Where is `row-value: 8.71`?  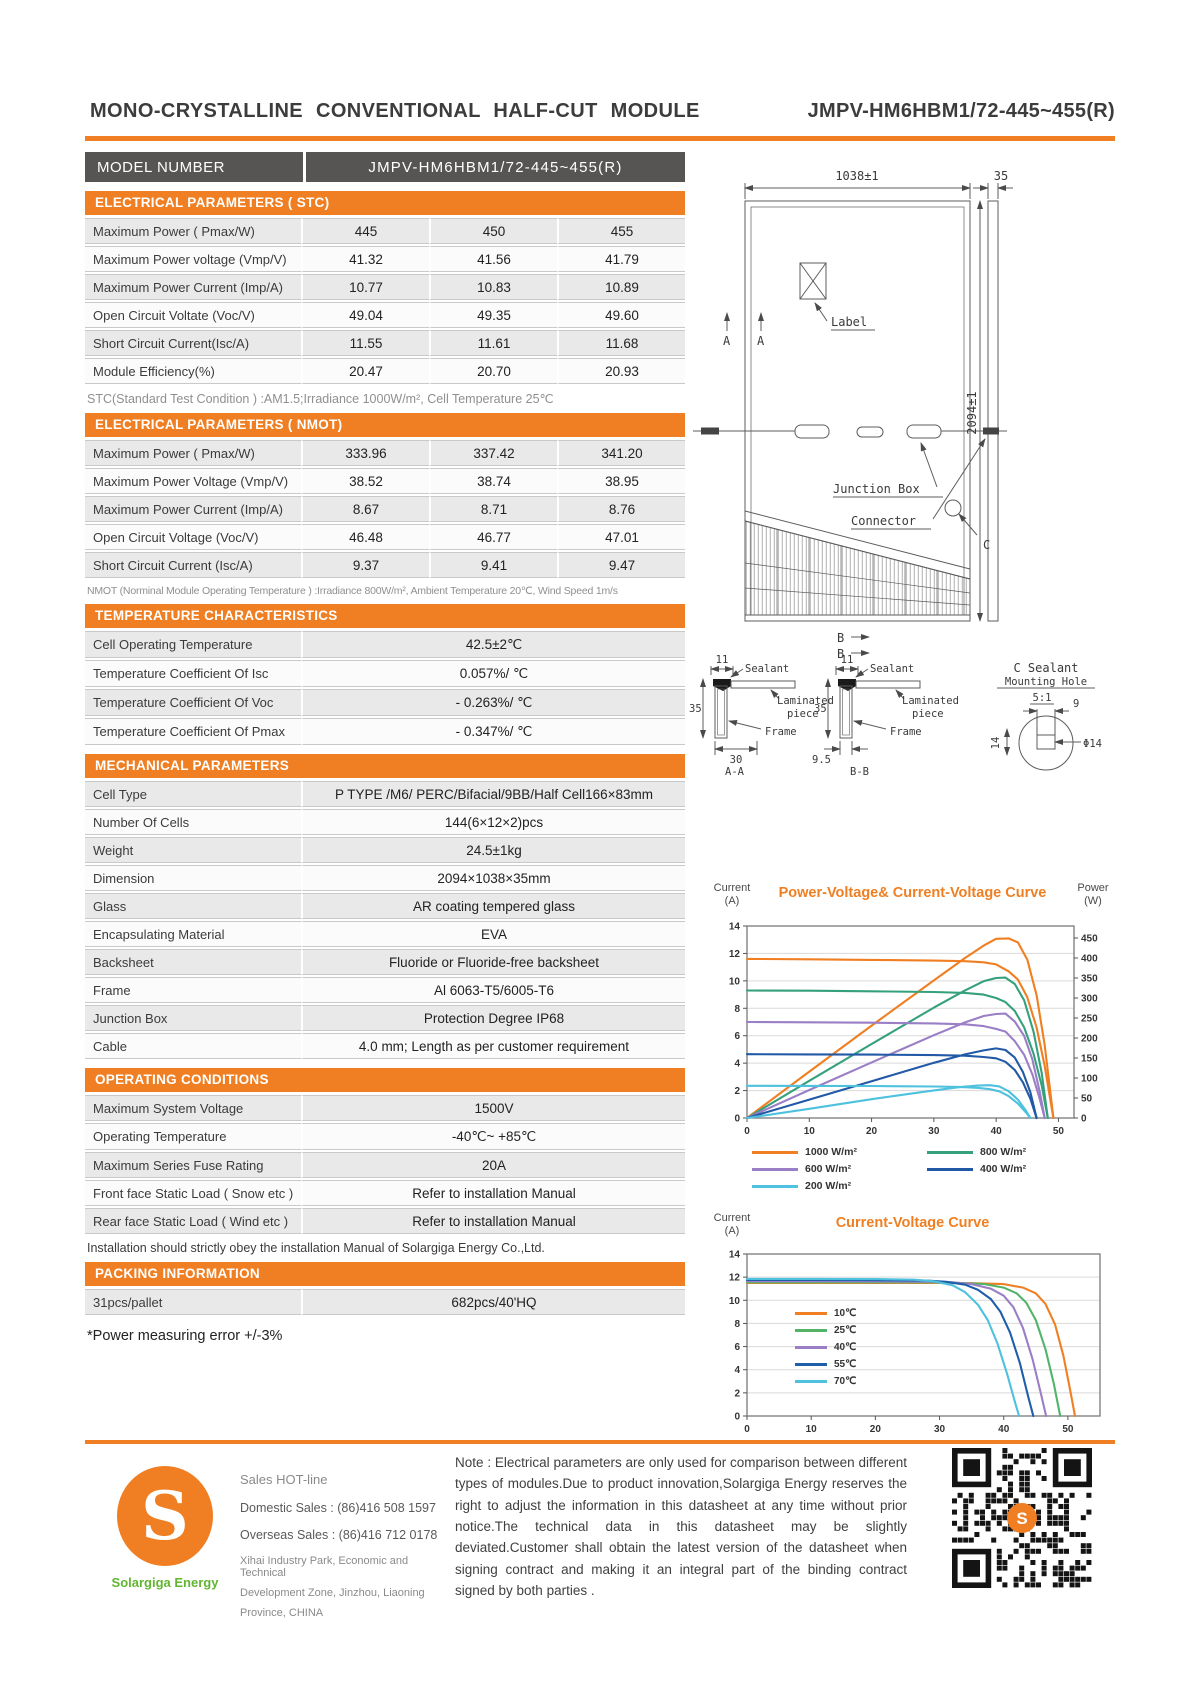
row-value: 8.71 is located at coordinates (493, 509).